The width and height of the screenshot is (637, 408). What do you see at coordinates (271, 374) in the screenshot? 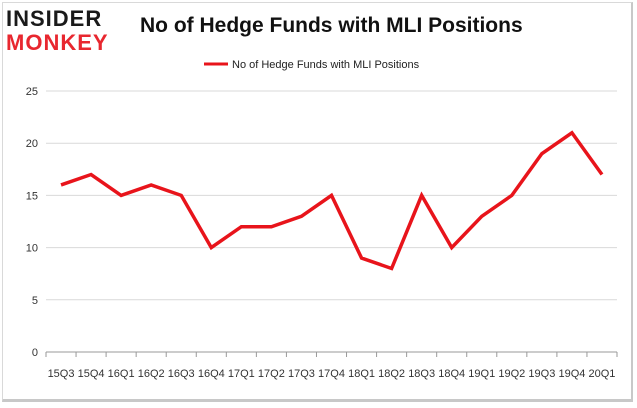
I see `x-tick-label: 17Q2` at bounding box center [271, 374].